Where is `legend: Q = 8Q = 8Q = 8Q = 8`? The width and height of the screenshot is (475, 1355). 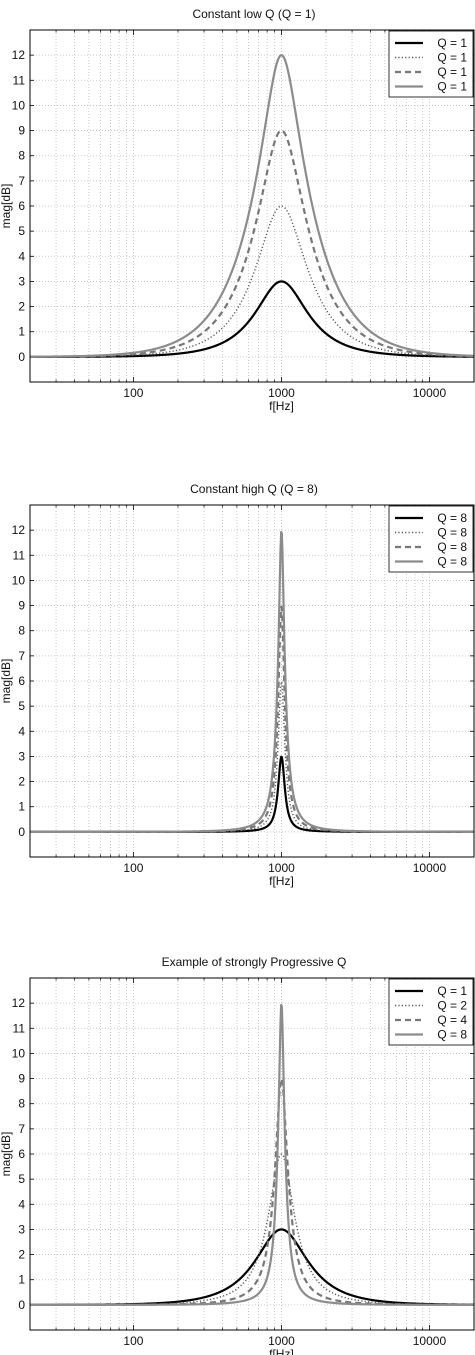
legend: Q = 8Q = 8Q = 8Q = 8 is located at coordinates (431, 539).